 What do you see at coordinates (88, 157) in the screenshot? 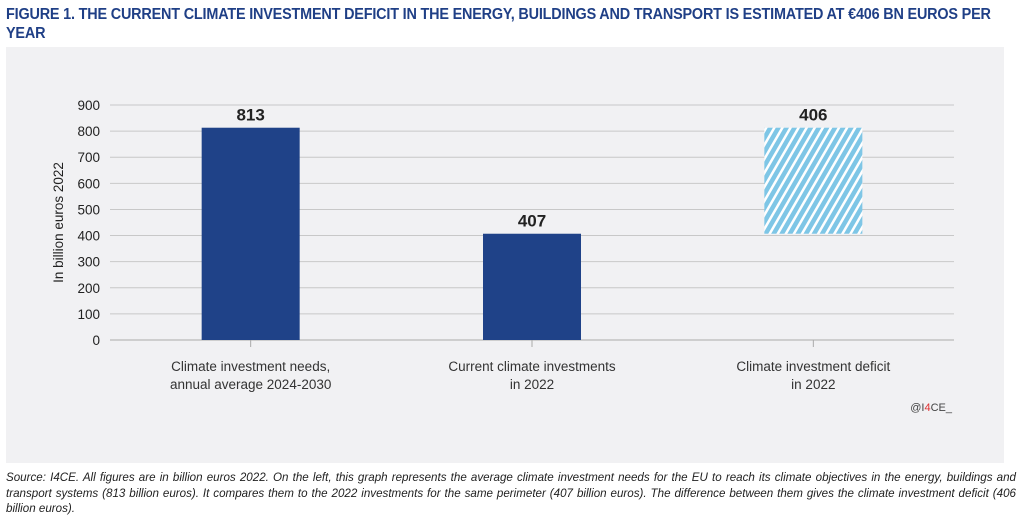
I see `y-tick-label: 700` at bounding box center [88, 157].